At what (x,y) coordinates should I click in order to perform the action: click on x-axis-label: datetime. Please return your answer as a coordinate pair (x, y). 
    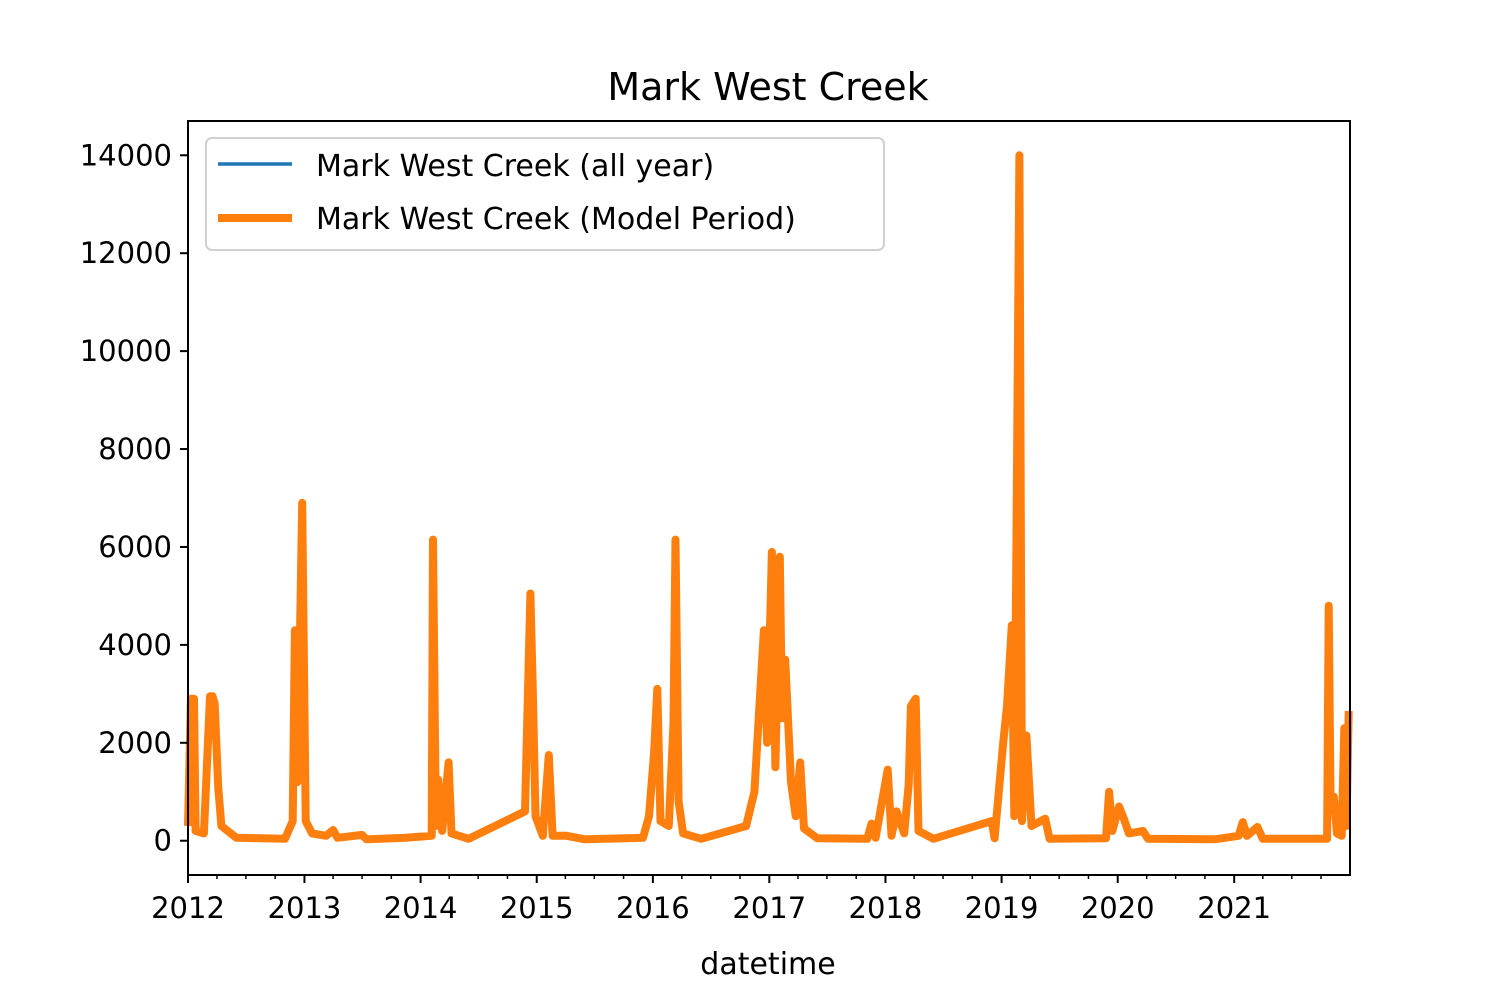
    Looking at the image, I should click on (767, 964).